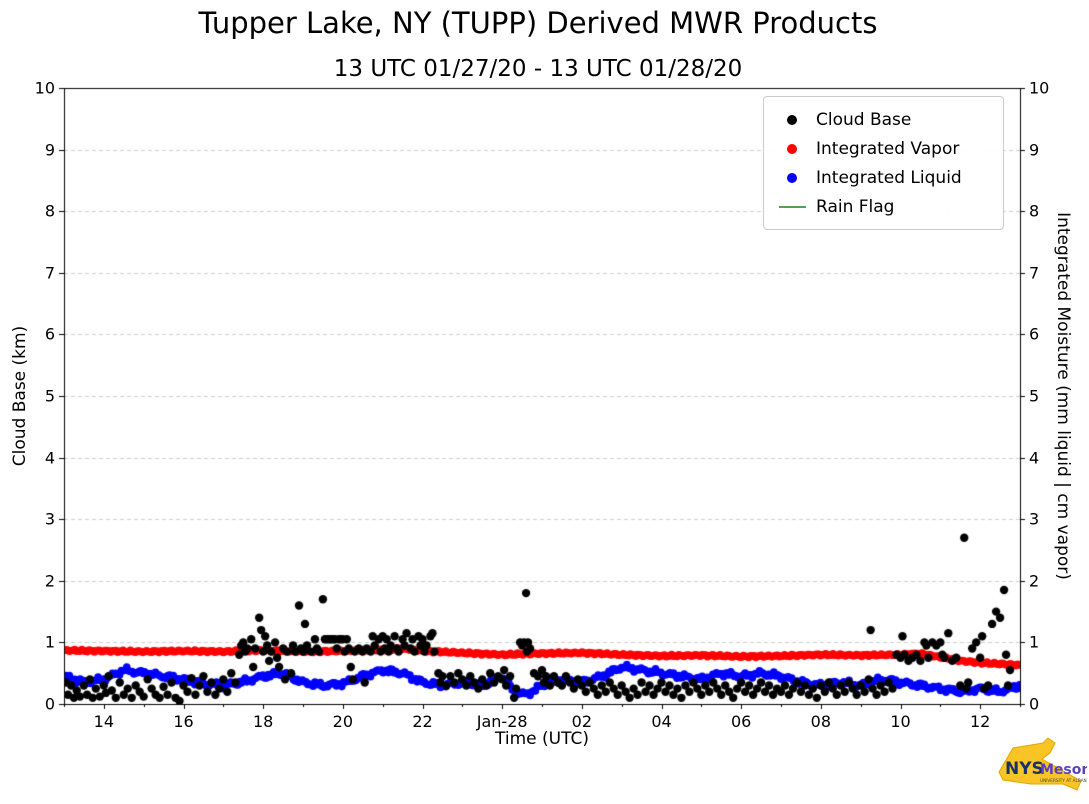 The height and width of the screenshot is (804, 1089). Describe the element at coordinates (49, 519) in the screenshot. I see `y-tick-label-left: 3` at that location.